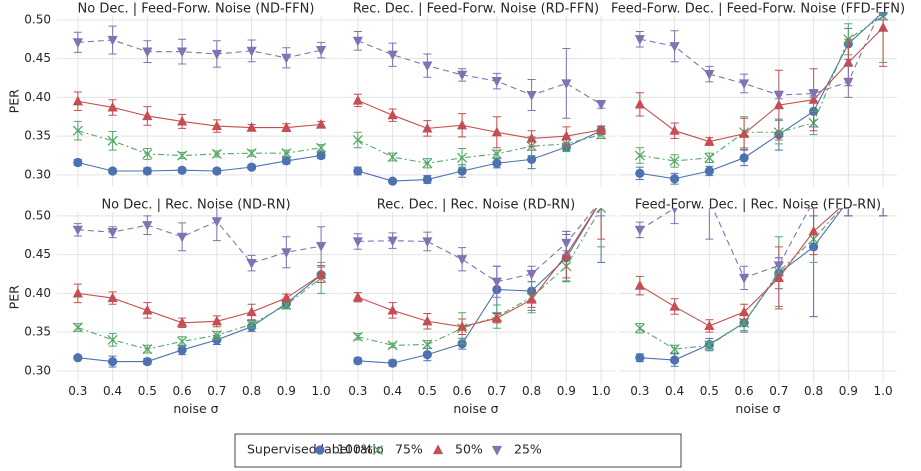 The height and width of the screenshot is (471, 921). Describe the element at coordinates (147, 391) in the screenshot. I see `x-tick-label: 0.5` at that location.